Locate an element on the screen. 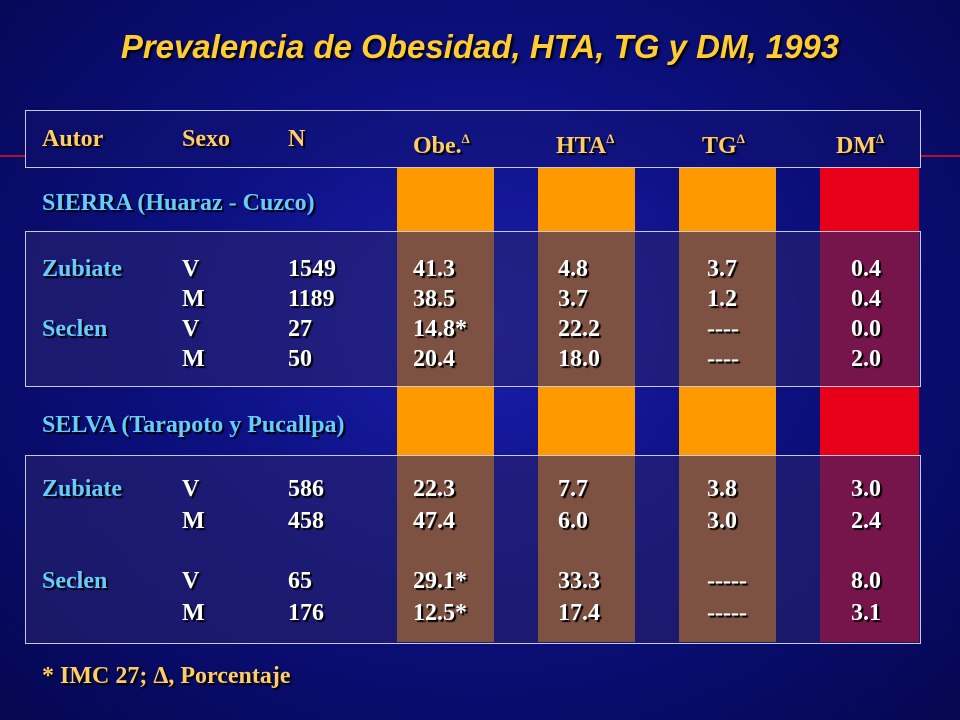 This screenshot has width=960, height=720. decorative-line-right is located at coordinates (940, 156).